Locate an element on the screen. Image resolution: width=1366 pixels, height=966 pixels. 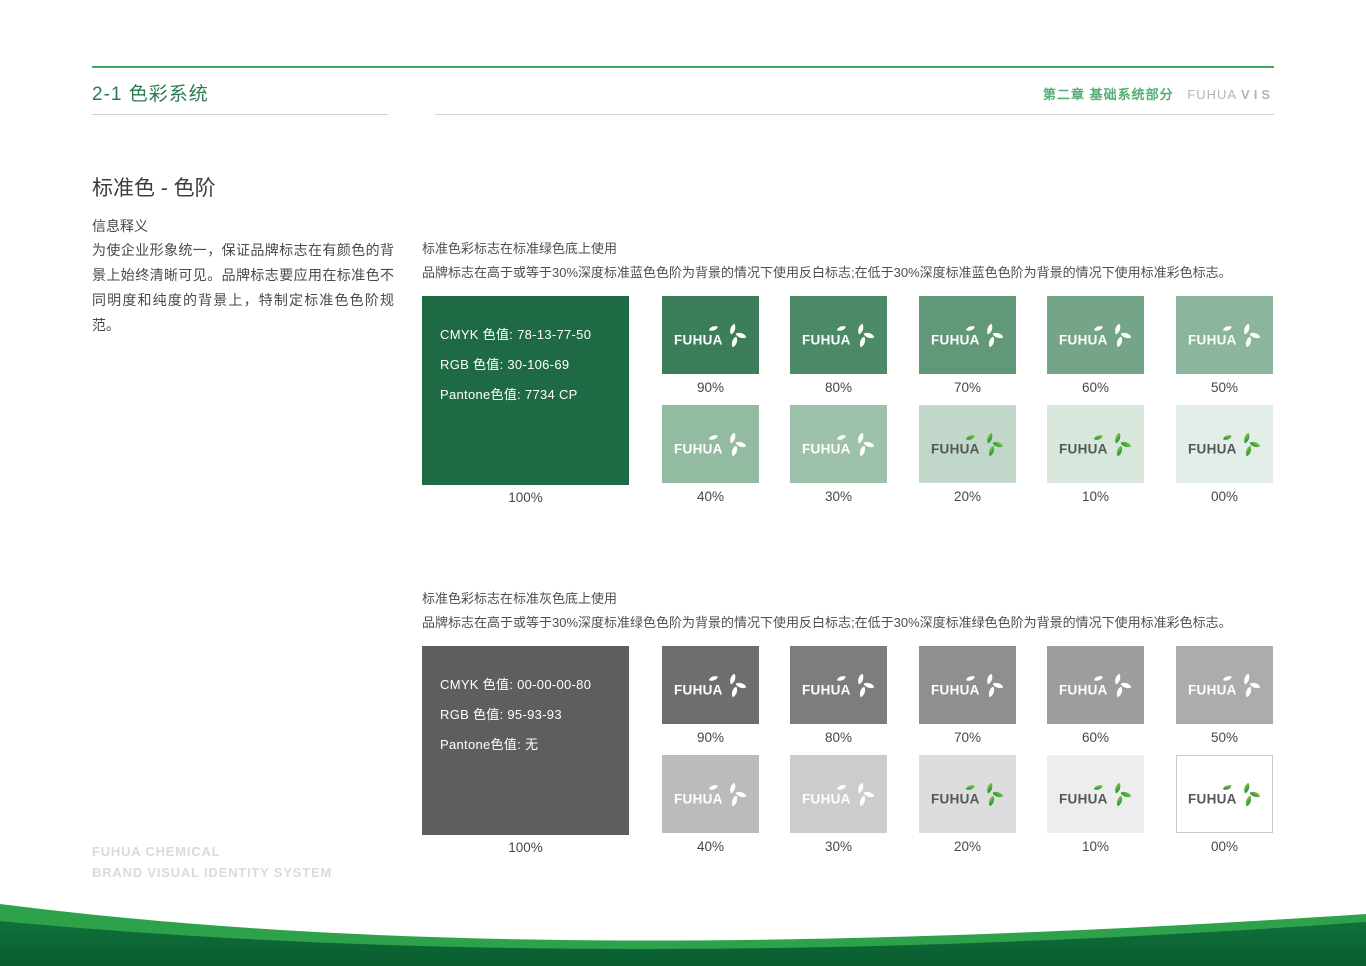
chapter-label: 第二章 基础系统部分 is located at coordinates (1108, 94).